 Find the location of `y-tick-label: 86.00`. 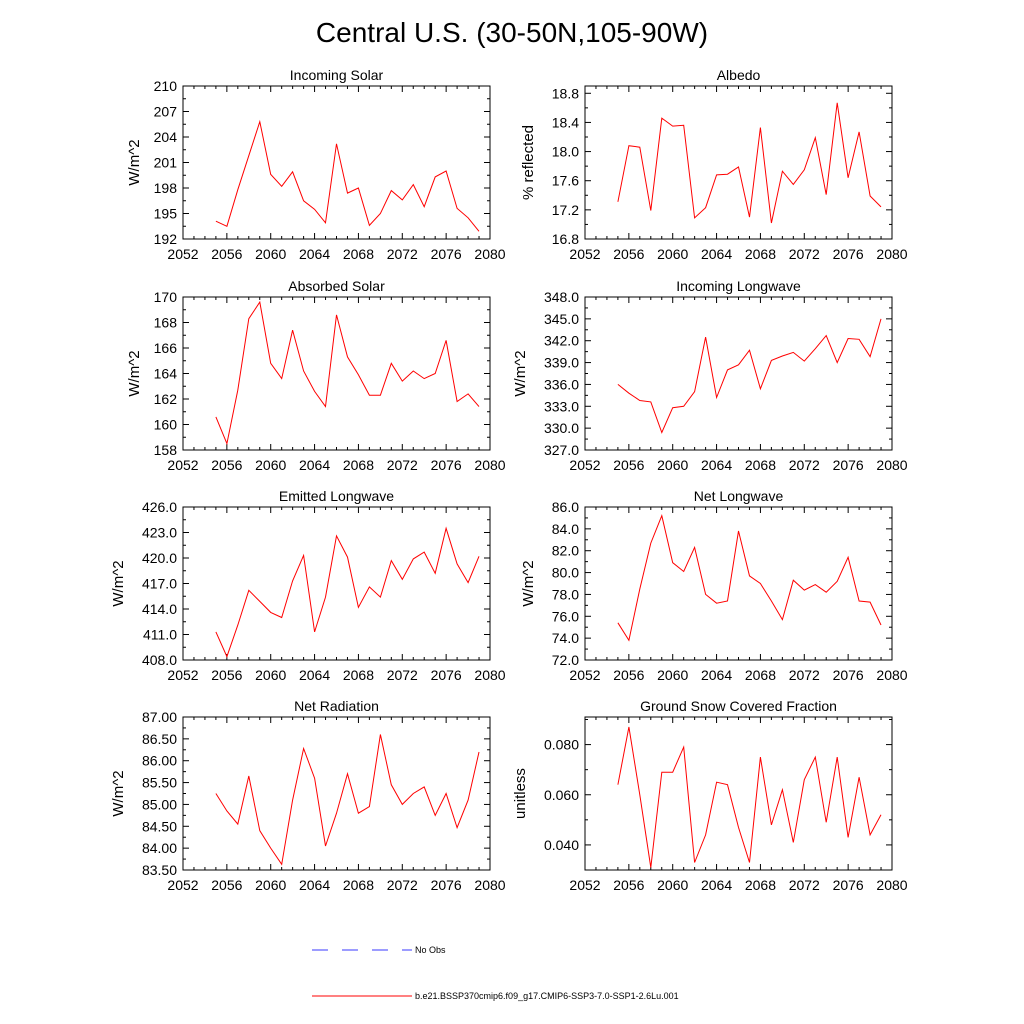

y-tick-label: 86.00 is located at coordinates (159, 761).